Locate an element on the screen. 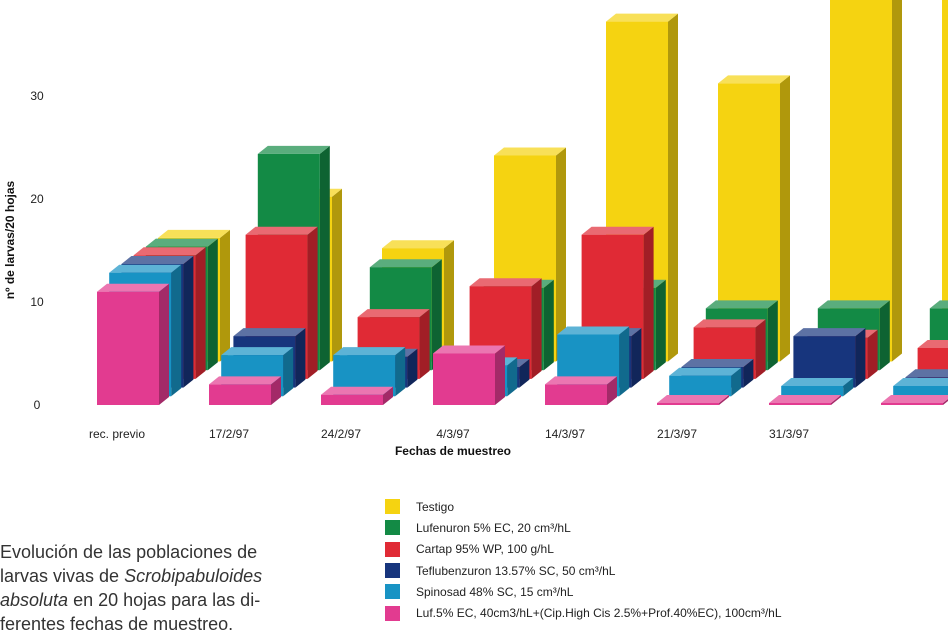  y-axis-ticks: 0 10 20 30 is located at coordinates (37, 250).